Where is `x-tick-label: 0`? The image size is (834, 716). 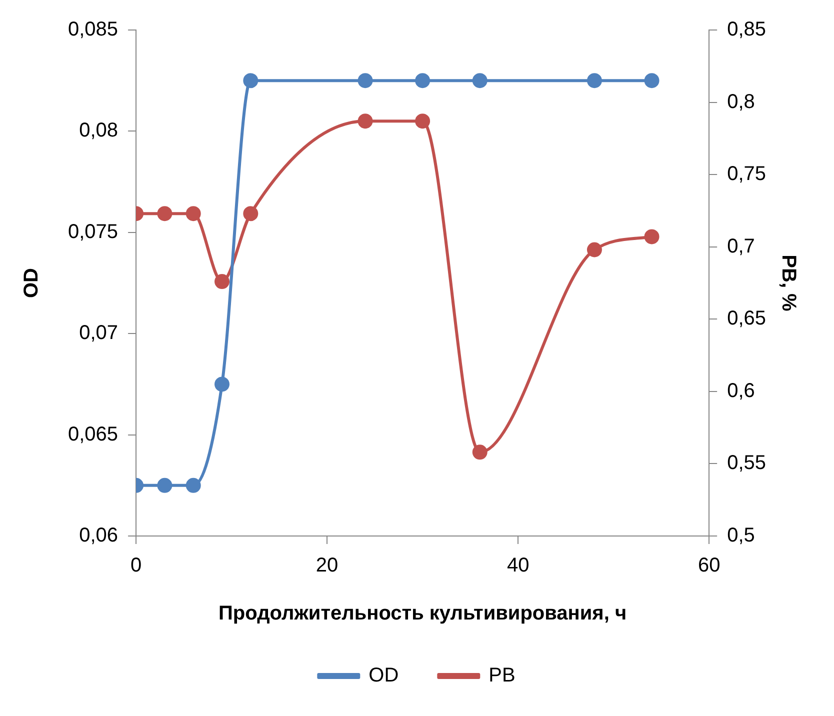 x-tick-label: 0 is located at coordinates (136, 565).